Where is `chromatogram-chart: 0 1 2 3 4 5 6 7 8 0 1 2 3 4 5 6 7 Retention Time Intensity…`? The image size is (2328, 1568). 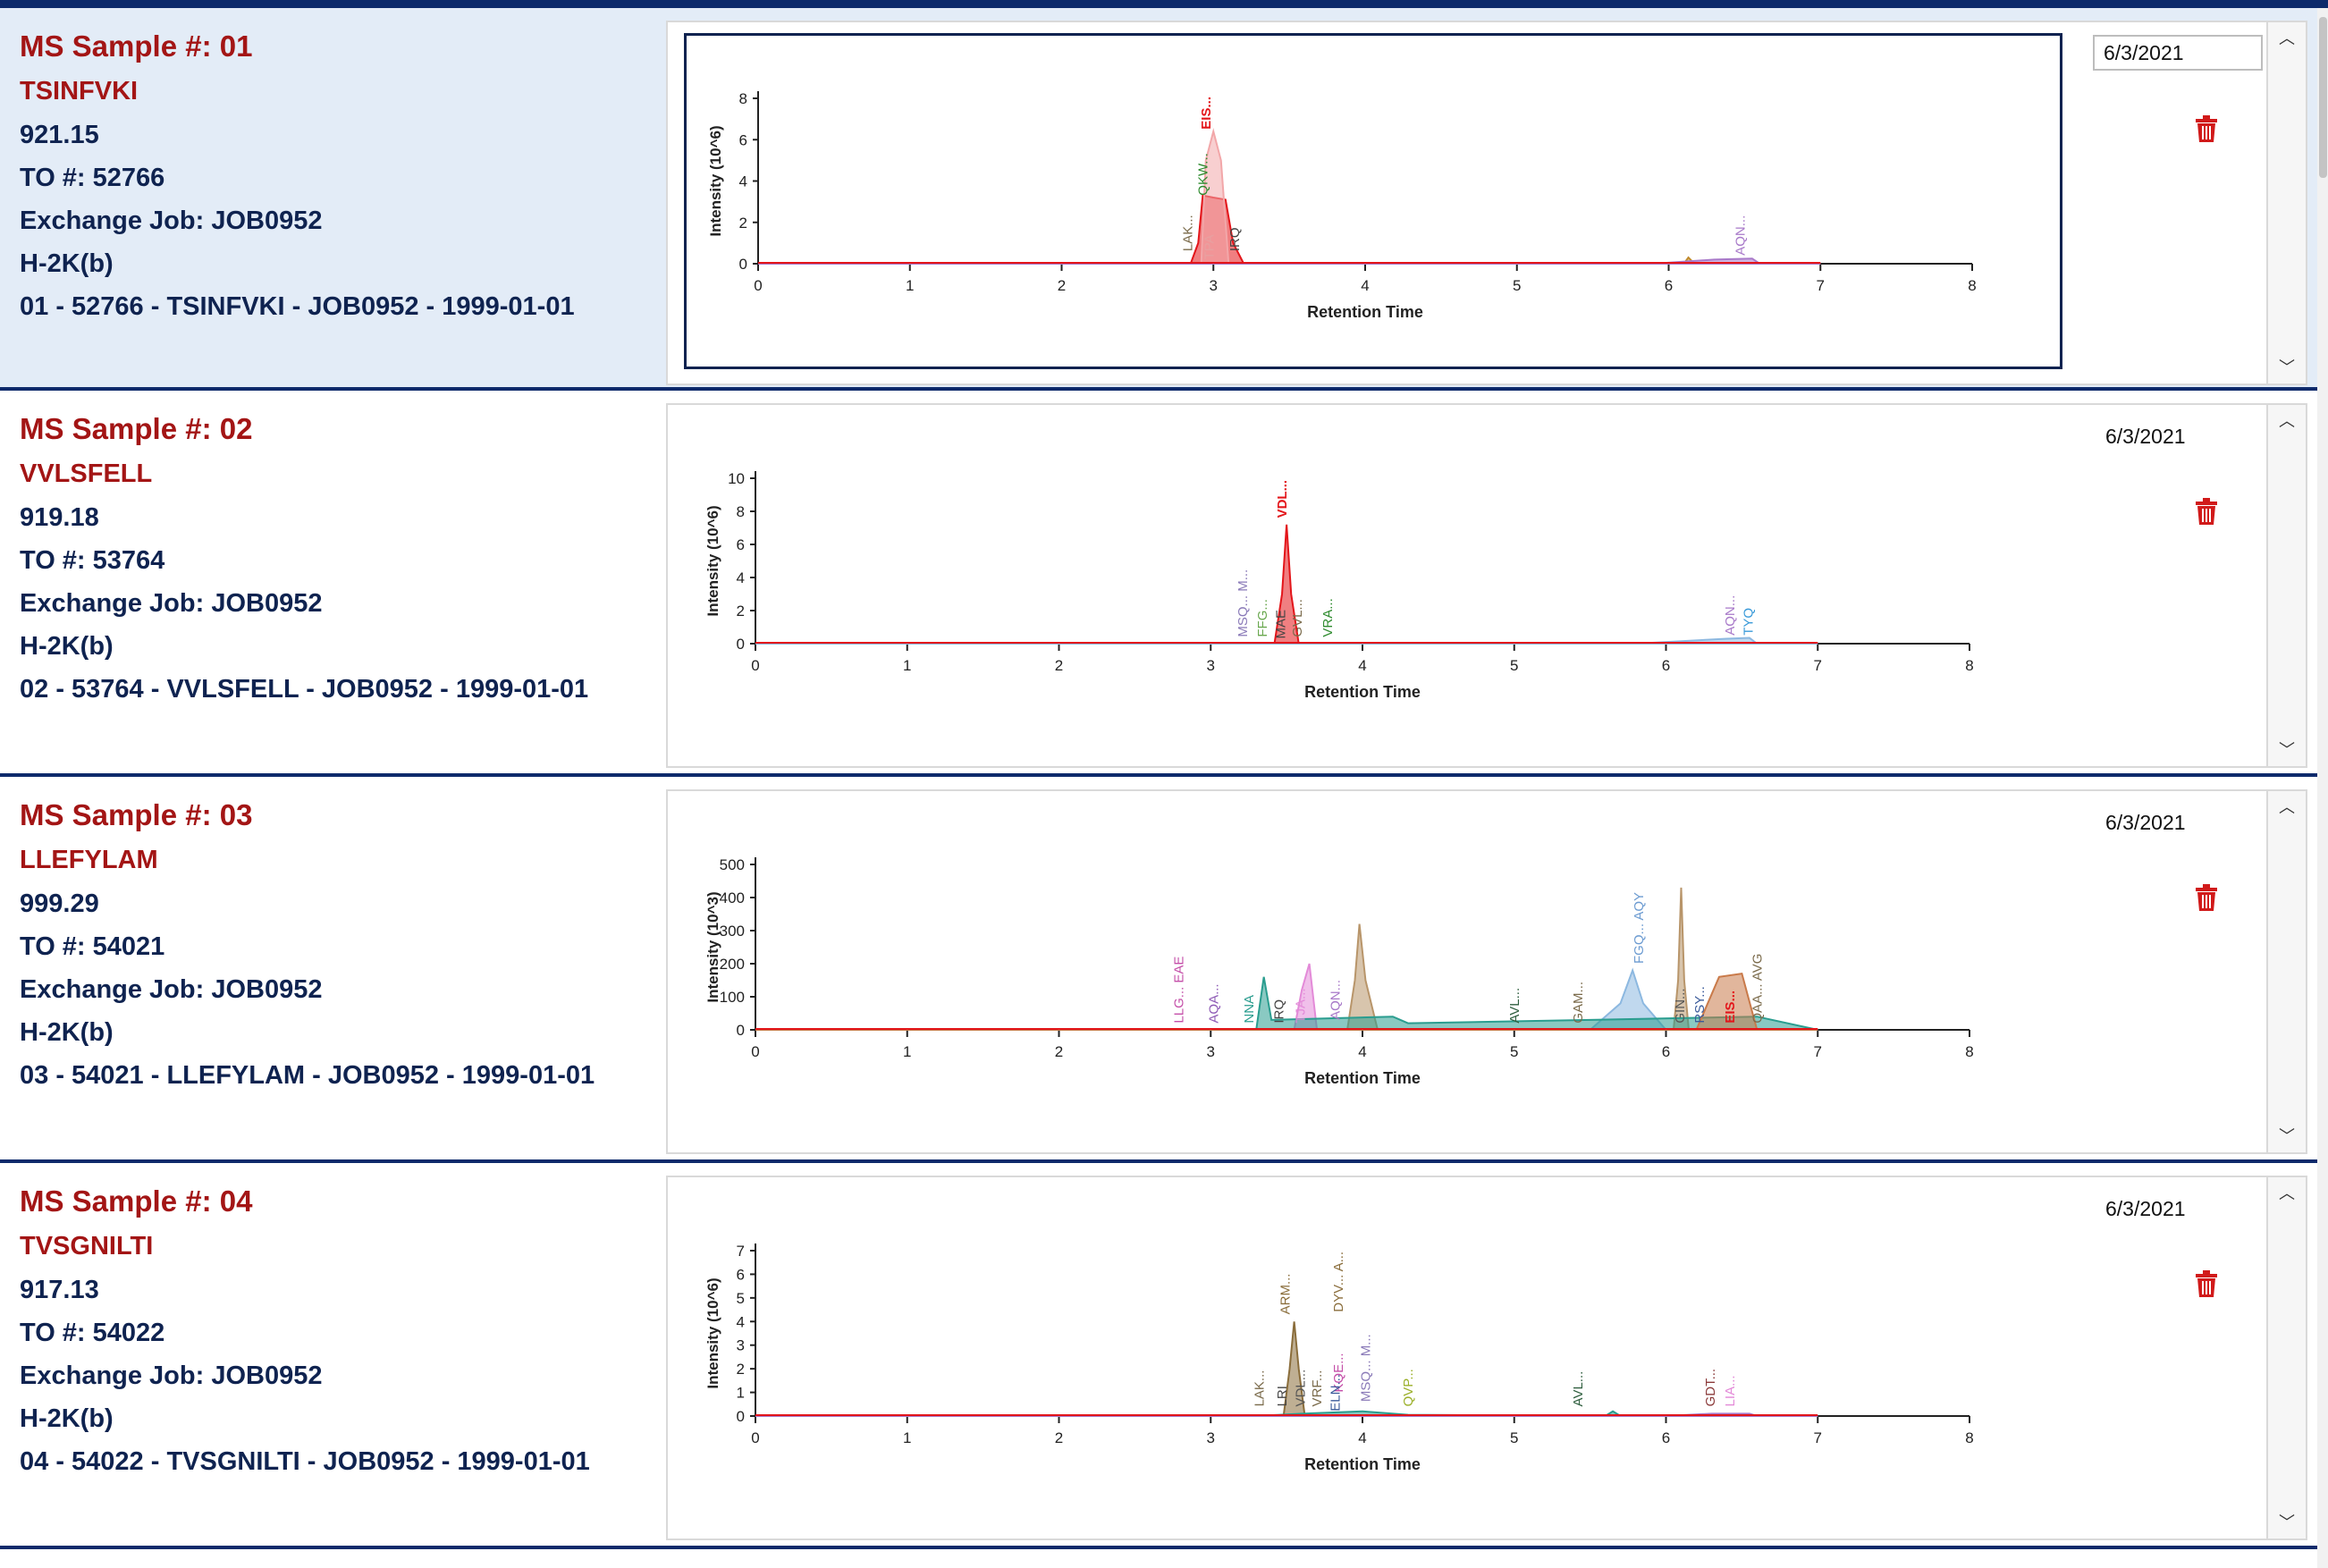 chromatogram-chart: 0 1 2 3 4 5 6 7 8 0 1 2 3 4 5 6 7 Retention Time Intensity… is located at coordinates (1373, 1356).